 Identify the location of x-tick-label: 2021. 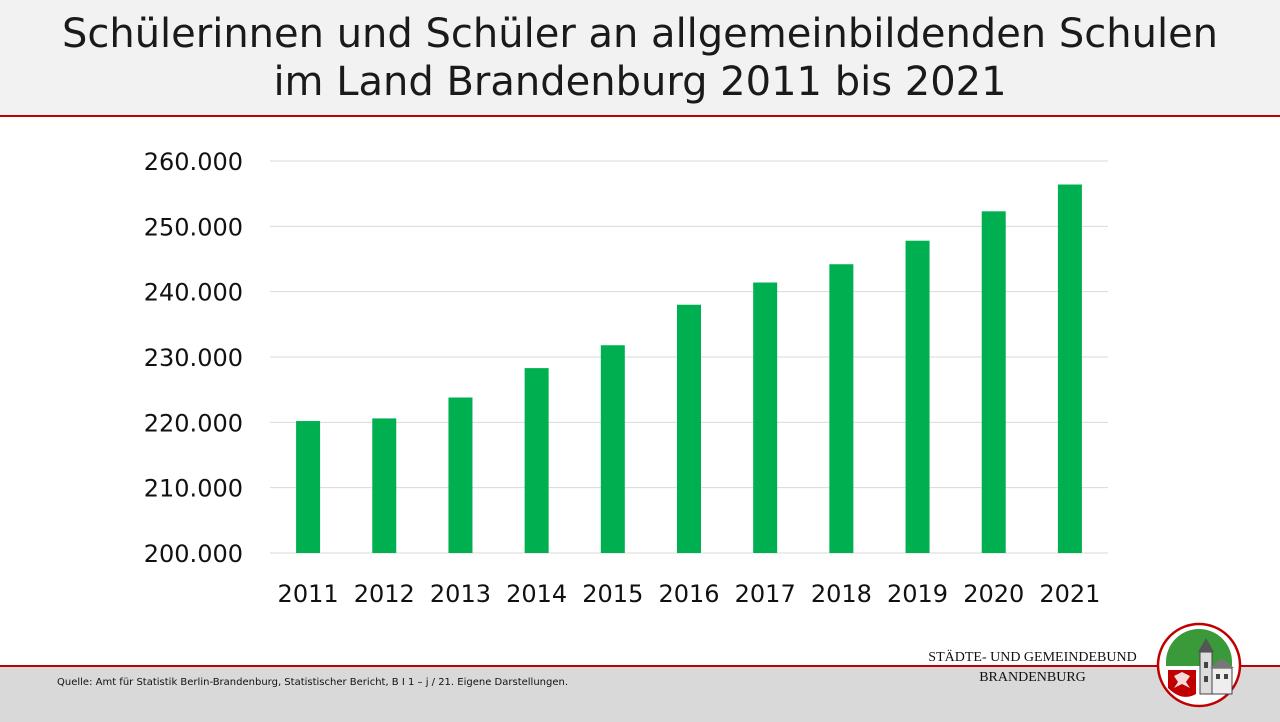
(1069, 594).